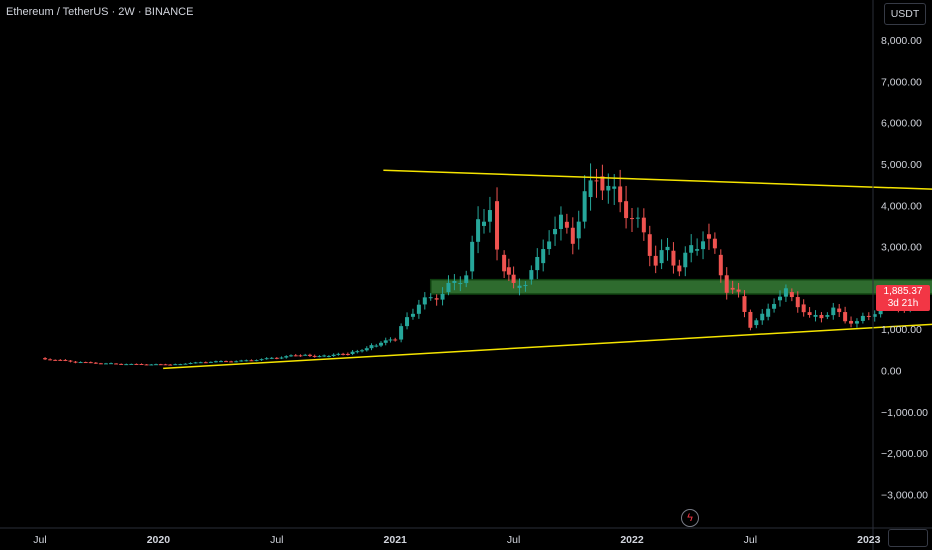  What do you see at coordinates (908, 538) in the screenshot?
I see `axis-settings-button` at bounding box center [908, 538].